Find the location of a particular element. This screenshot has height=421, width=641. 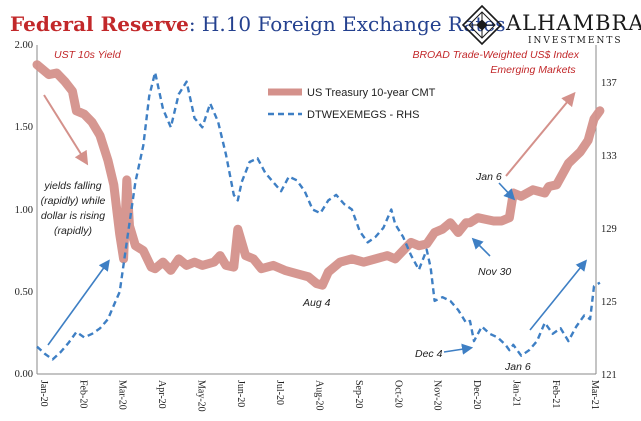

right-axis-label-1: BROAD Trade-Weighted US$ Index is located at coordinates (495, 55).